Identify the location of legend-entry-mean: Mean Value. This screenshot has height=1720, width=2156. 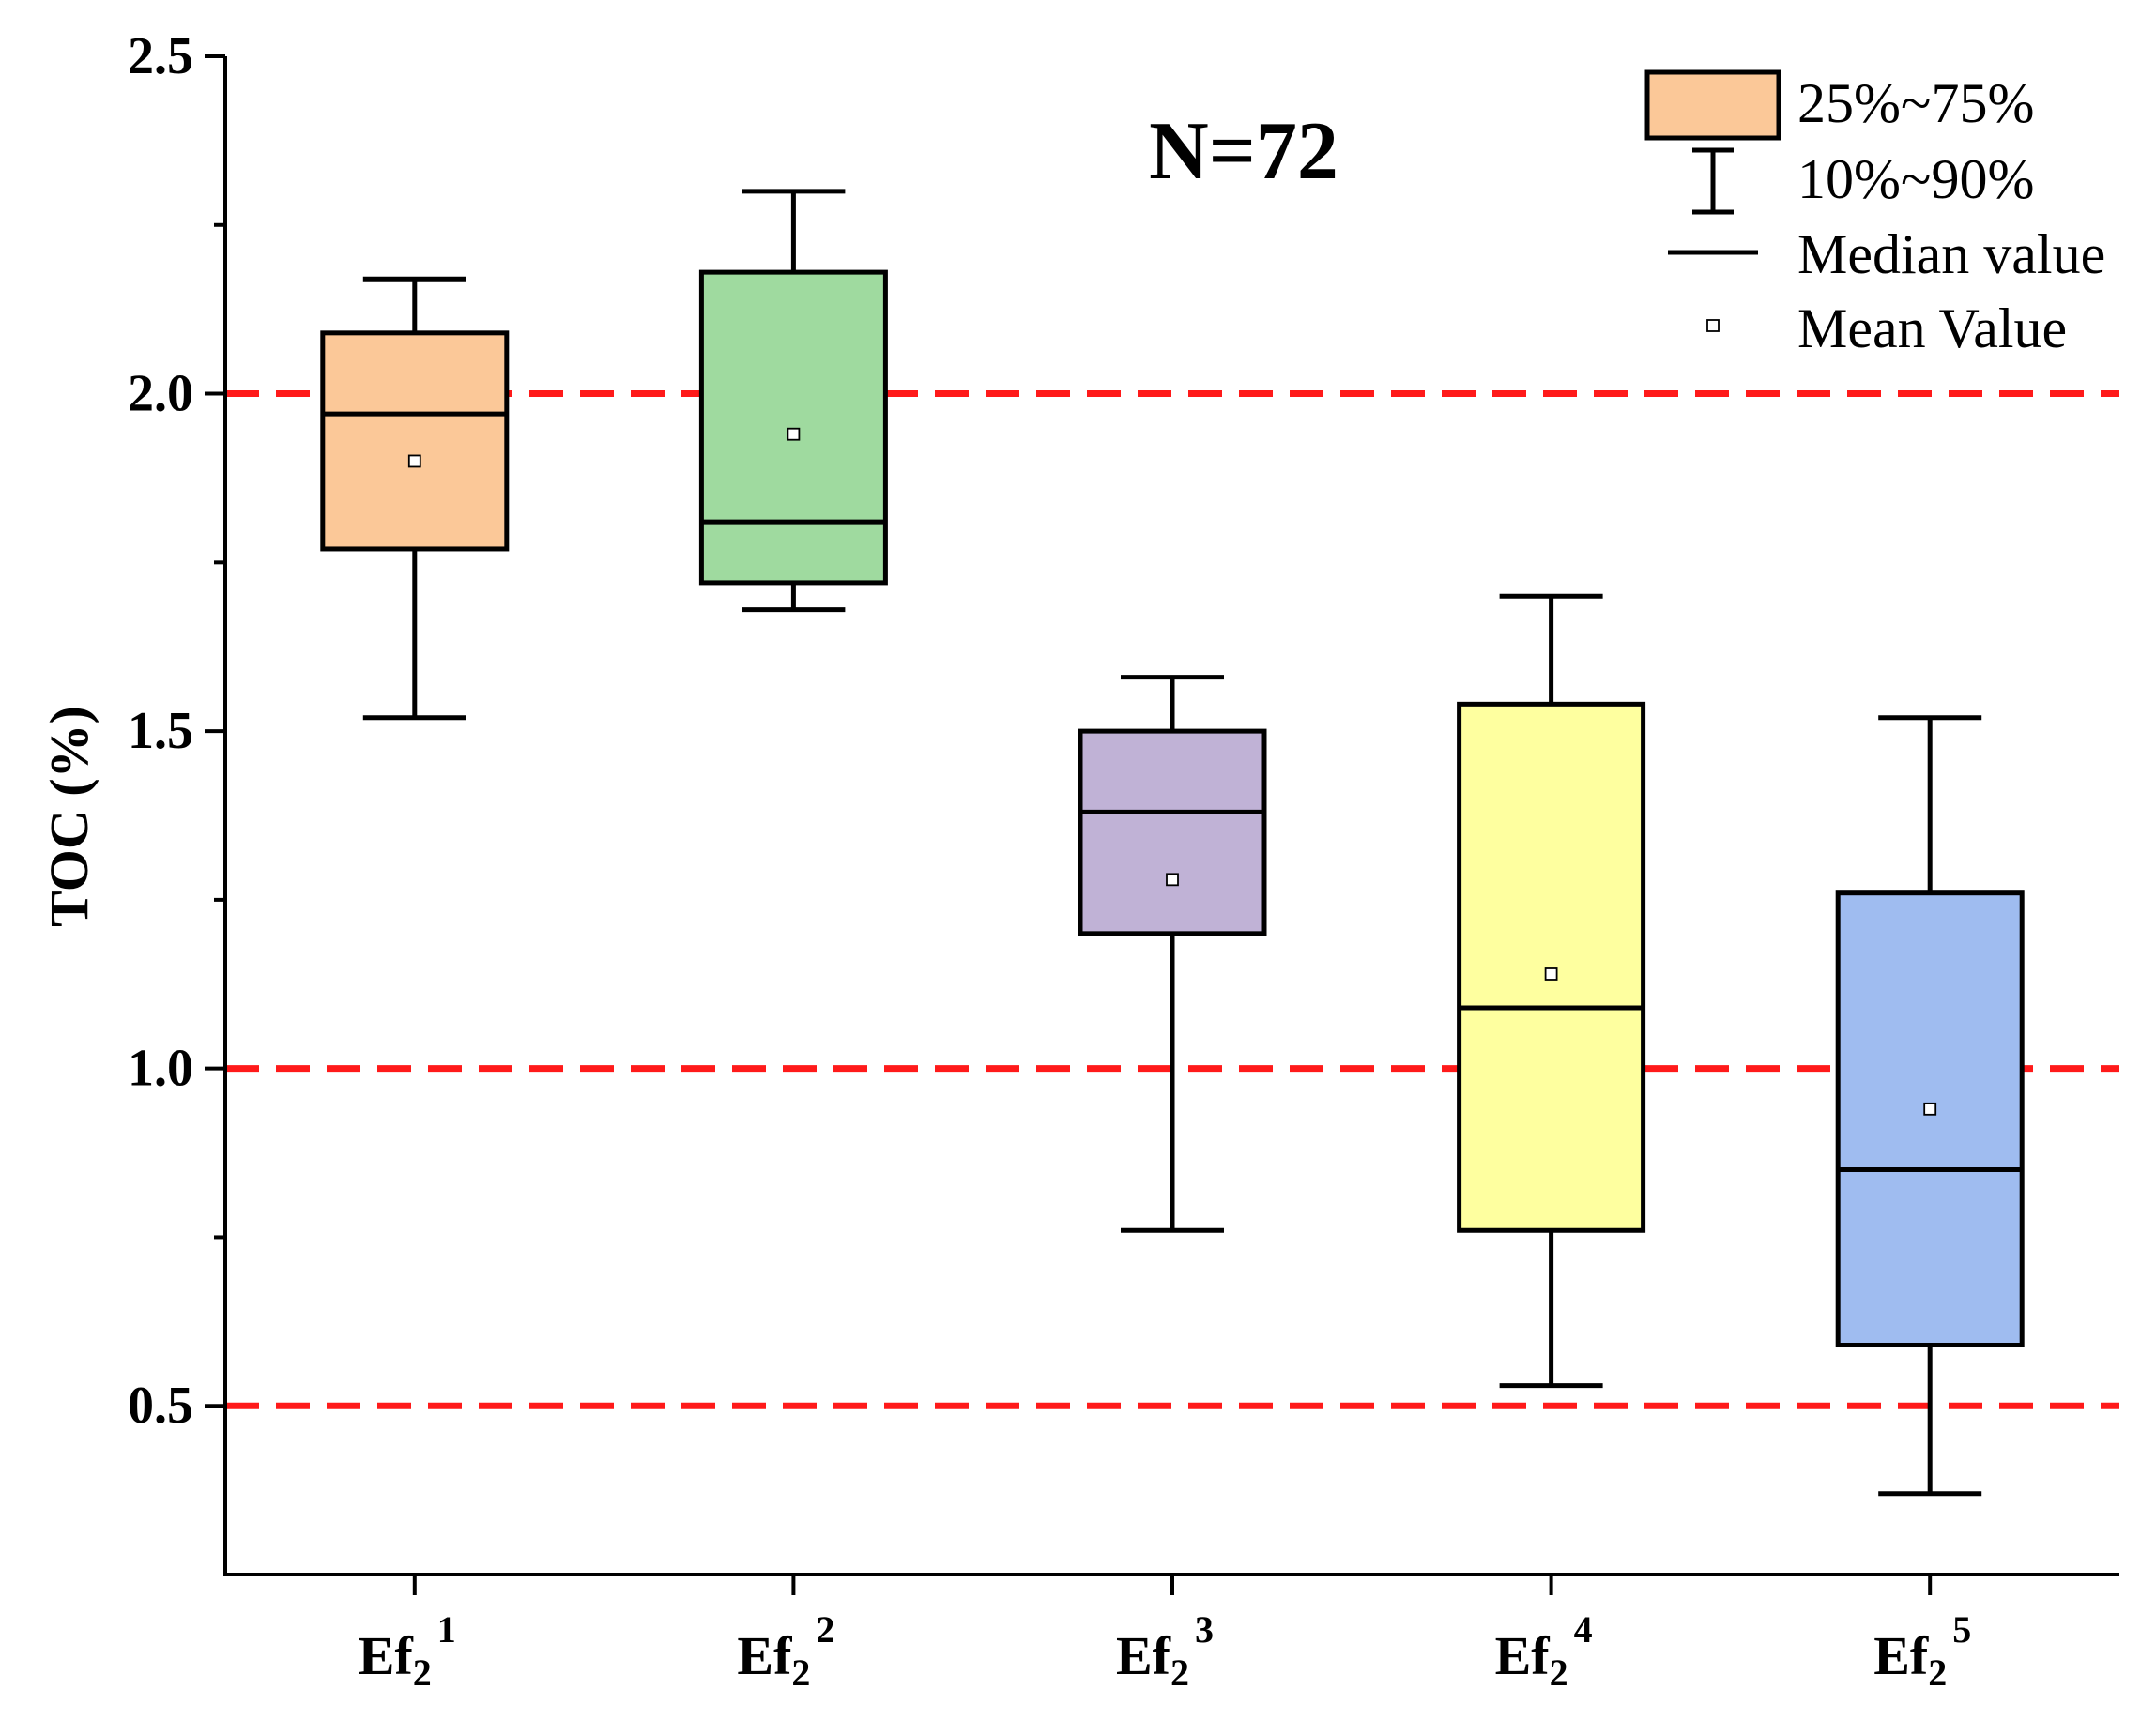
(1886, 328).